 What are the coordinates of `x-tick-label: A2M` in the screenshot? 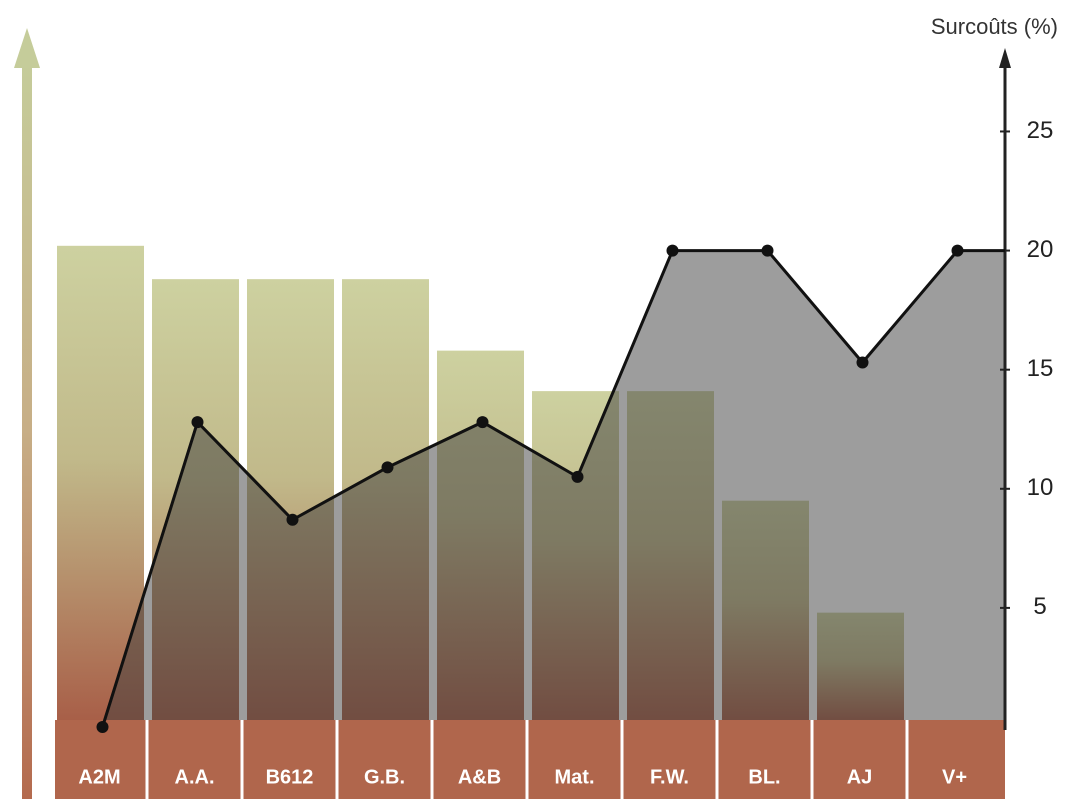 It's located at (99, 777).